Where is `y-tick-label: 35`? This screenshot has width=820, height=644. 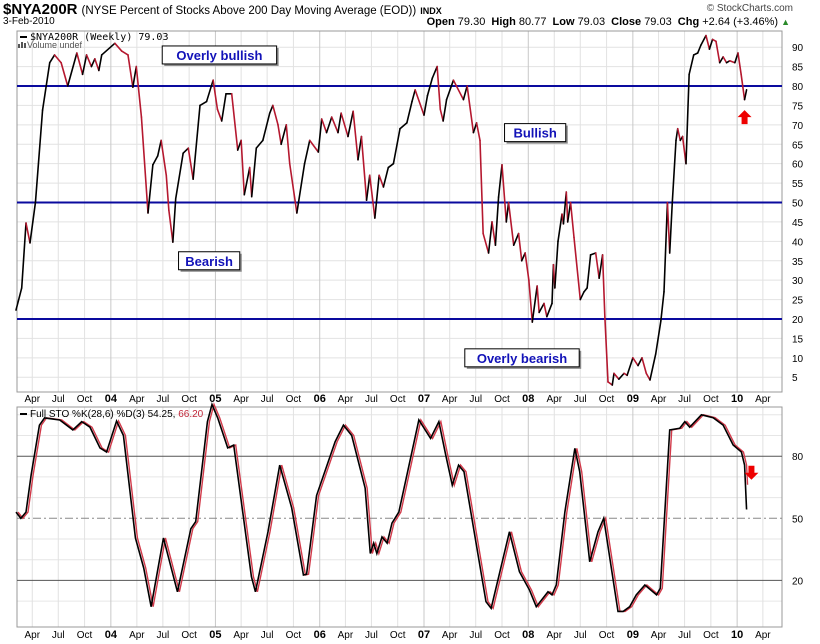
y-tick-label: 35 is located at coordinates (798, 262).